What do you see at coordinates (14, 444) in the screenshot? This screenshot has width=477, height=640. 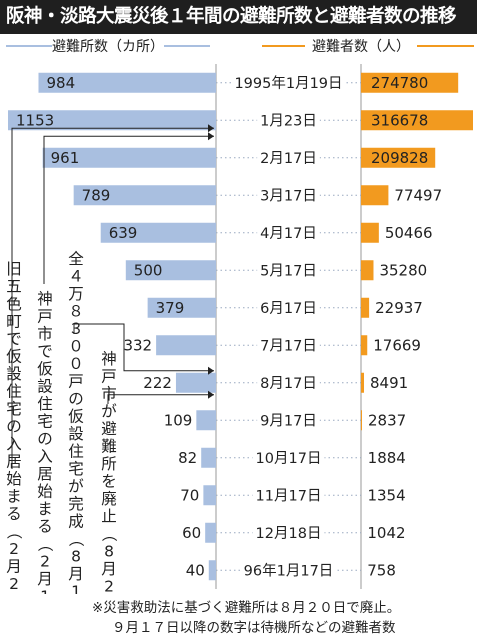 I see `annotation-1-text-char: 入` at bounding box center [14, 444].